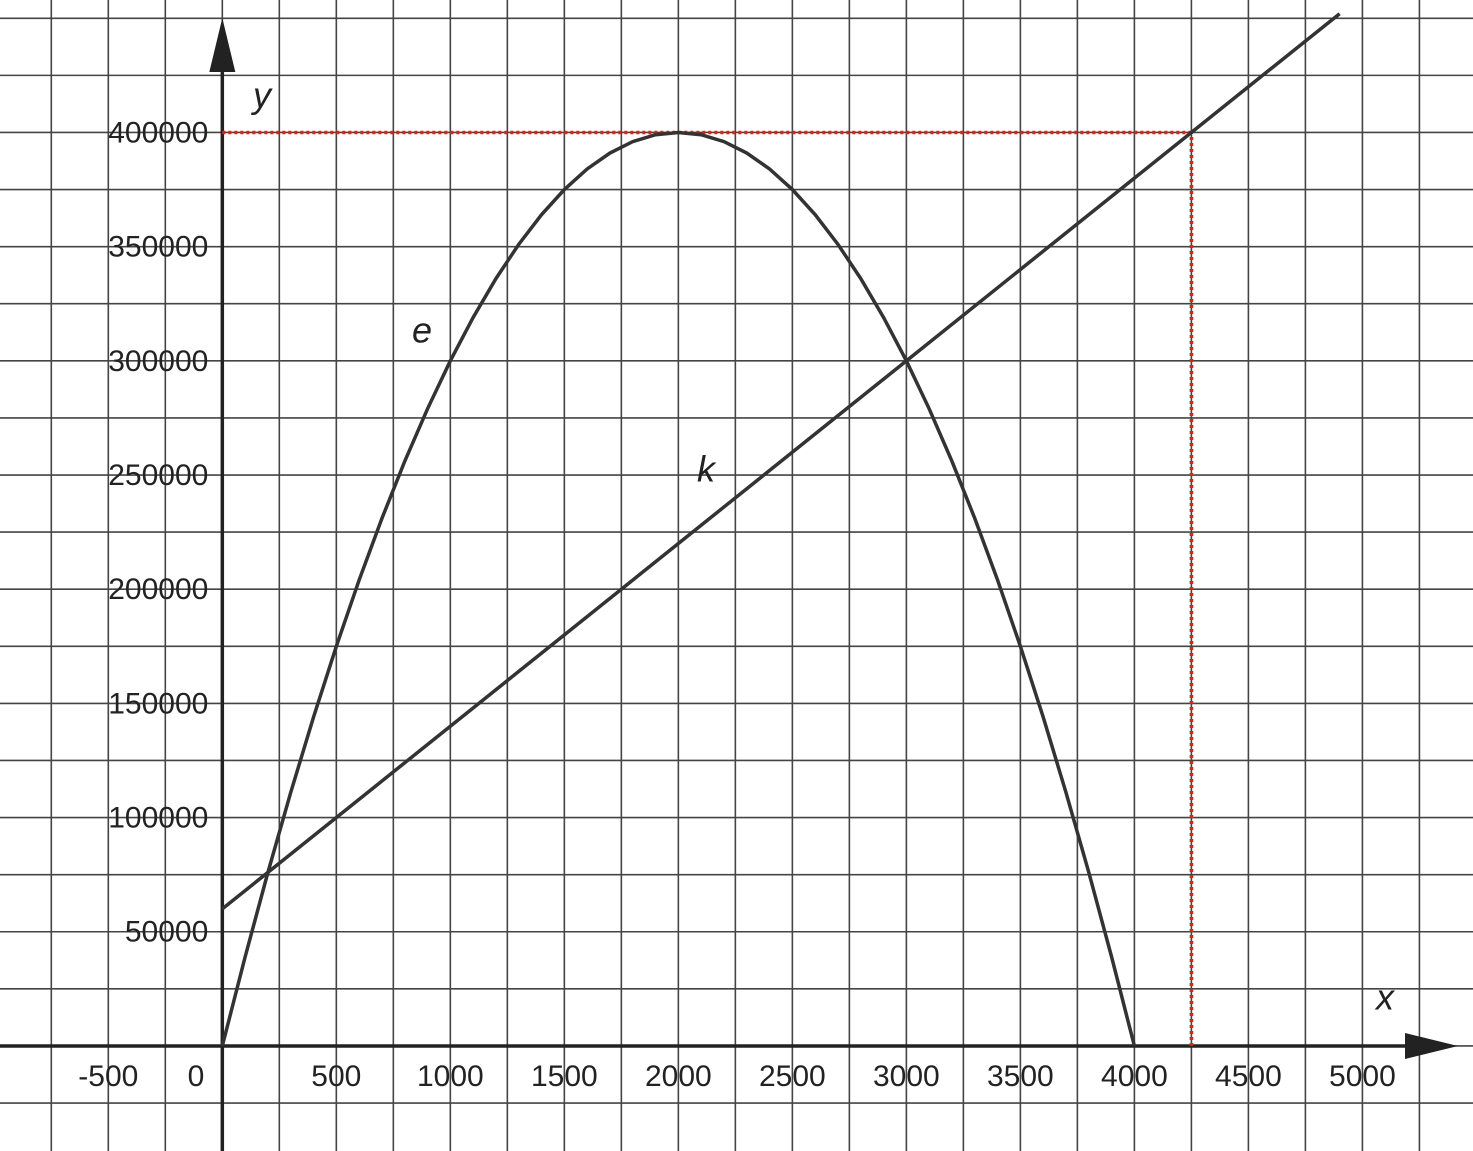 The image size is (1473, 1151). What do you see at coordinates (1248, 1076) in the screenshot?
I see `x-tick-label: 4500` at bounding box center [1248, 1076].